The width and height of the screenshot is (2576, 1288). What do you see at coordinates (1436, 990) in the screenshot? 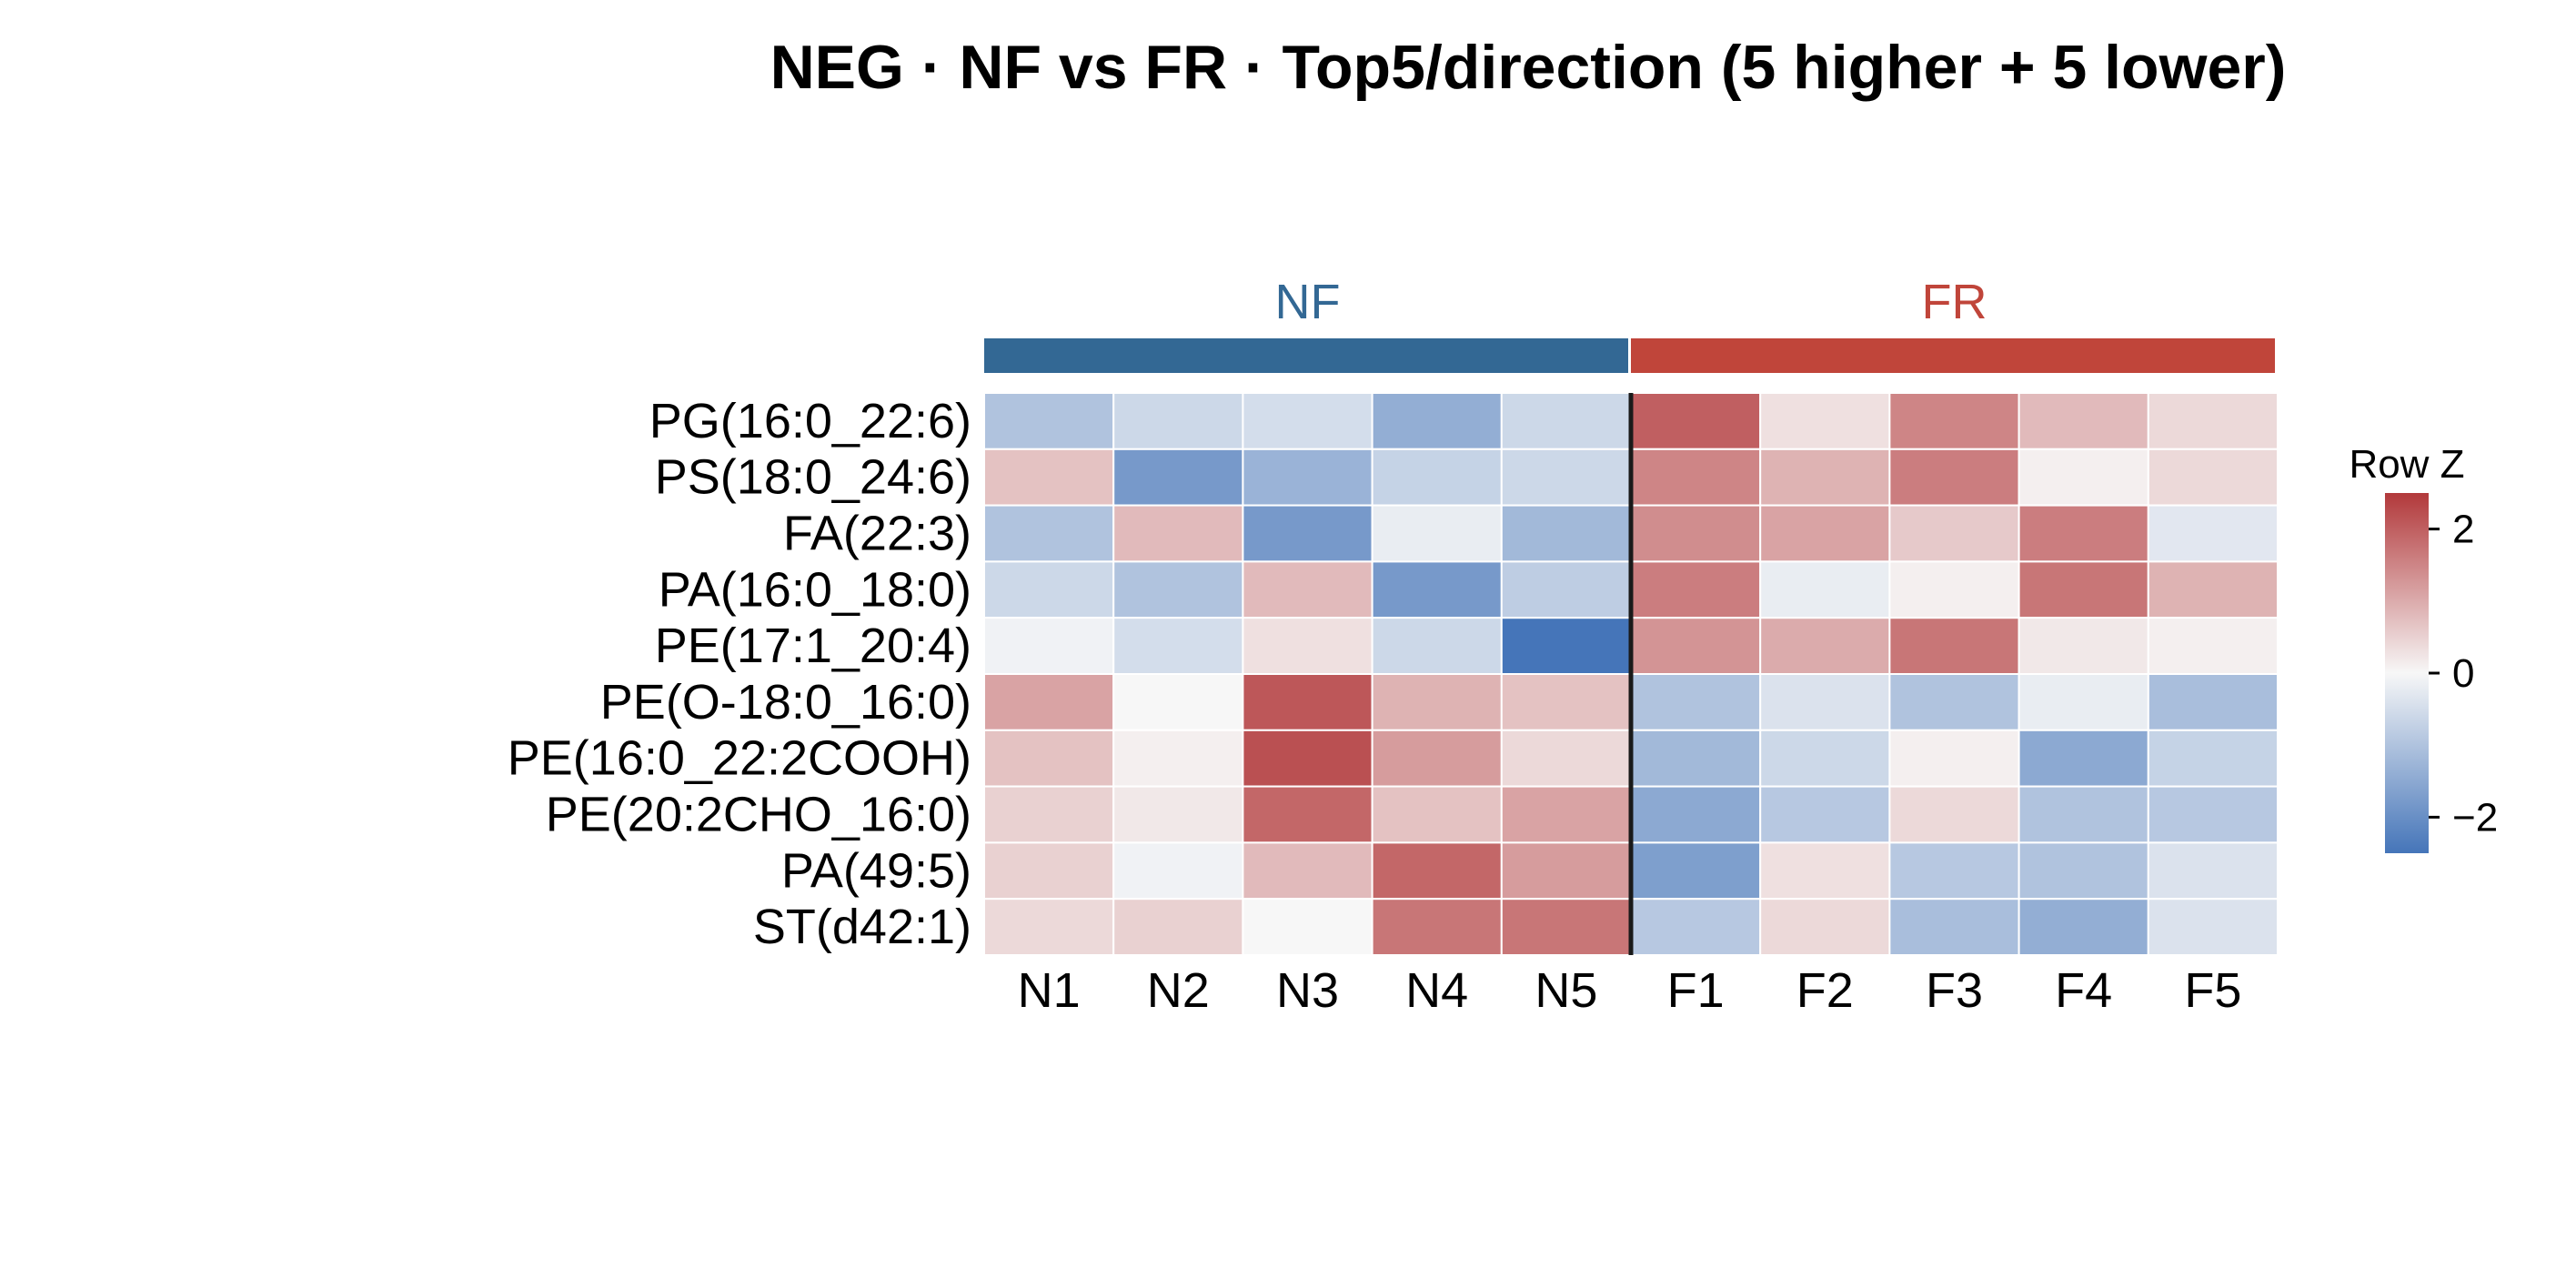
I see `column-label: N4` at bounding box center [1436, 990].